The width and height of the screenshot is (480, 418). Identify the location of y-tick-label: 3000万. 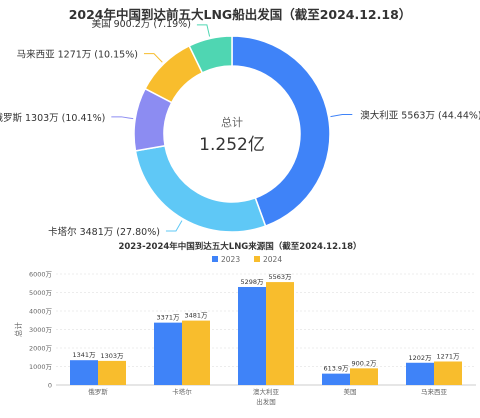
(41, 330).